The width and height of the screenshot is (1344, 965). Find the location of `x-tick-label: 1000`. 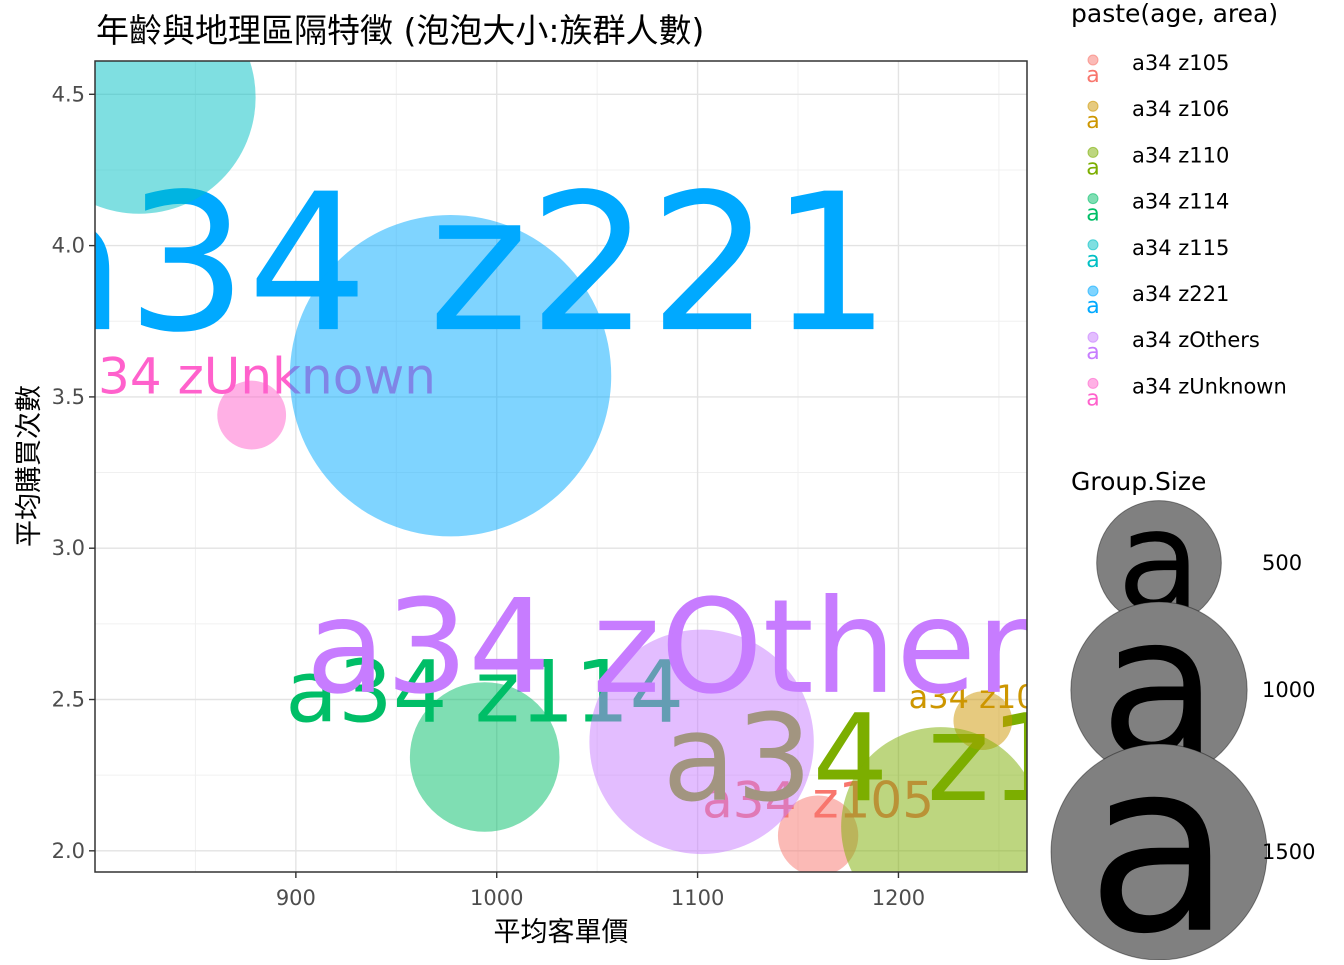

x-tick-label: 1000 is located at coordinates (496, 898).